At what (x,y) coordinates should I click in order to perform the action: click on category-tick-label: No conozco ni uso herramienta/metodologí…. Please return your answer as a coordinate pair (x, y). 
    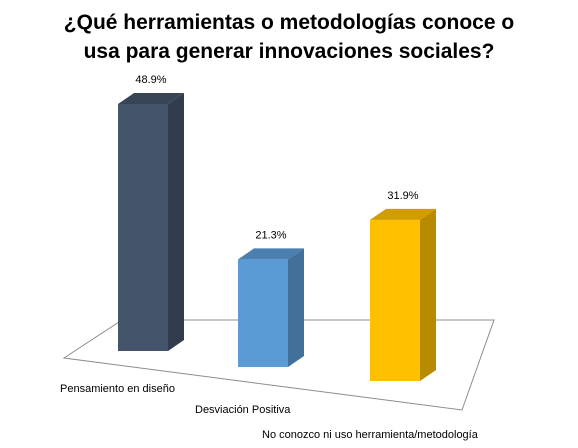
    Looking at the image, I should click on (370, 435).